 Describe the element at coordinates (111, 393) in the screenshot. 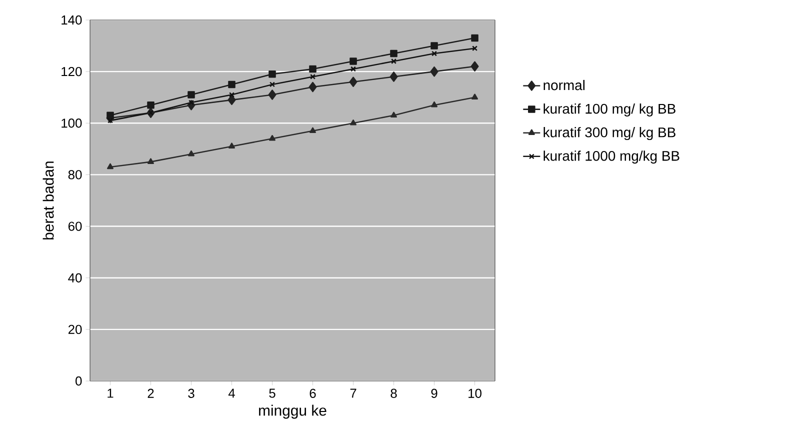

I see `x-tick-label: 1` at that location.